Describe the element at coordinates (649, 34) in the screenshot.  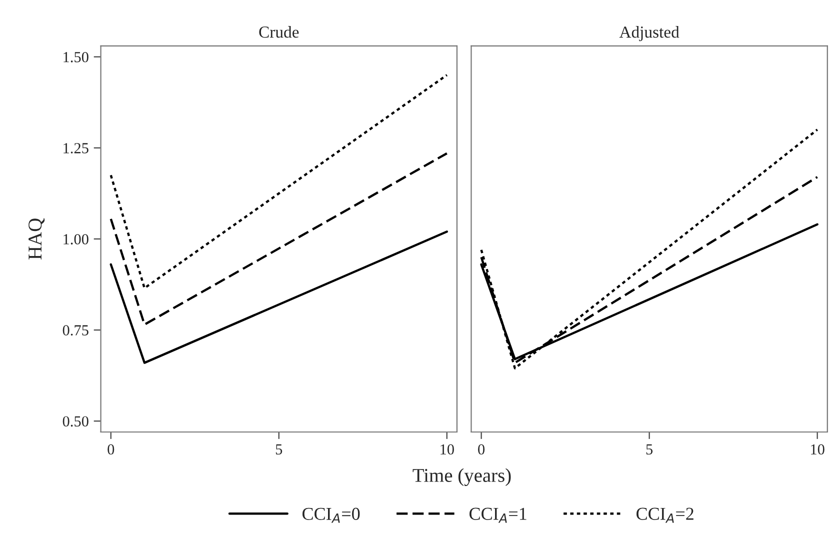
I see `chart-title: Adjusted` at that location.